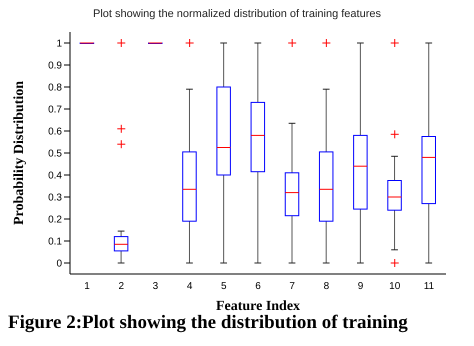  Describe the element at coordinates (258, 286) in the screenshot. I see `x-tick-label: 6` at that location.